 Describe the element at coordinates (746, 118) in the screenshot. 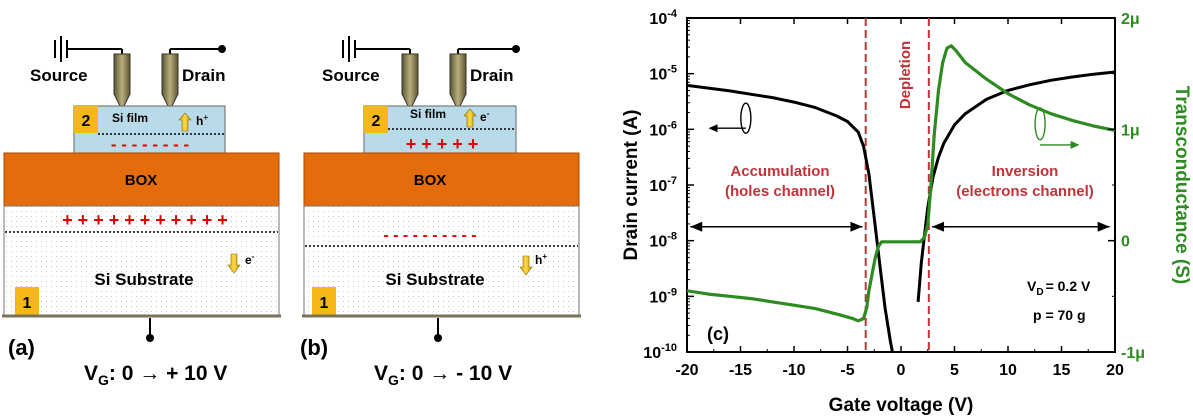

I see `drain-current-marker-loop` at that location.